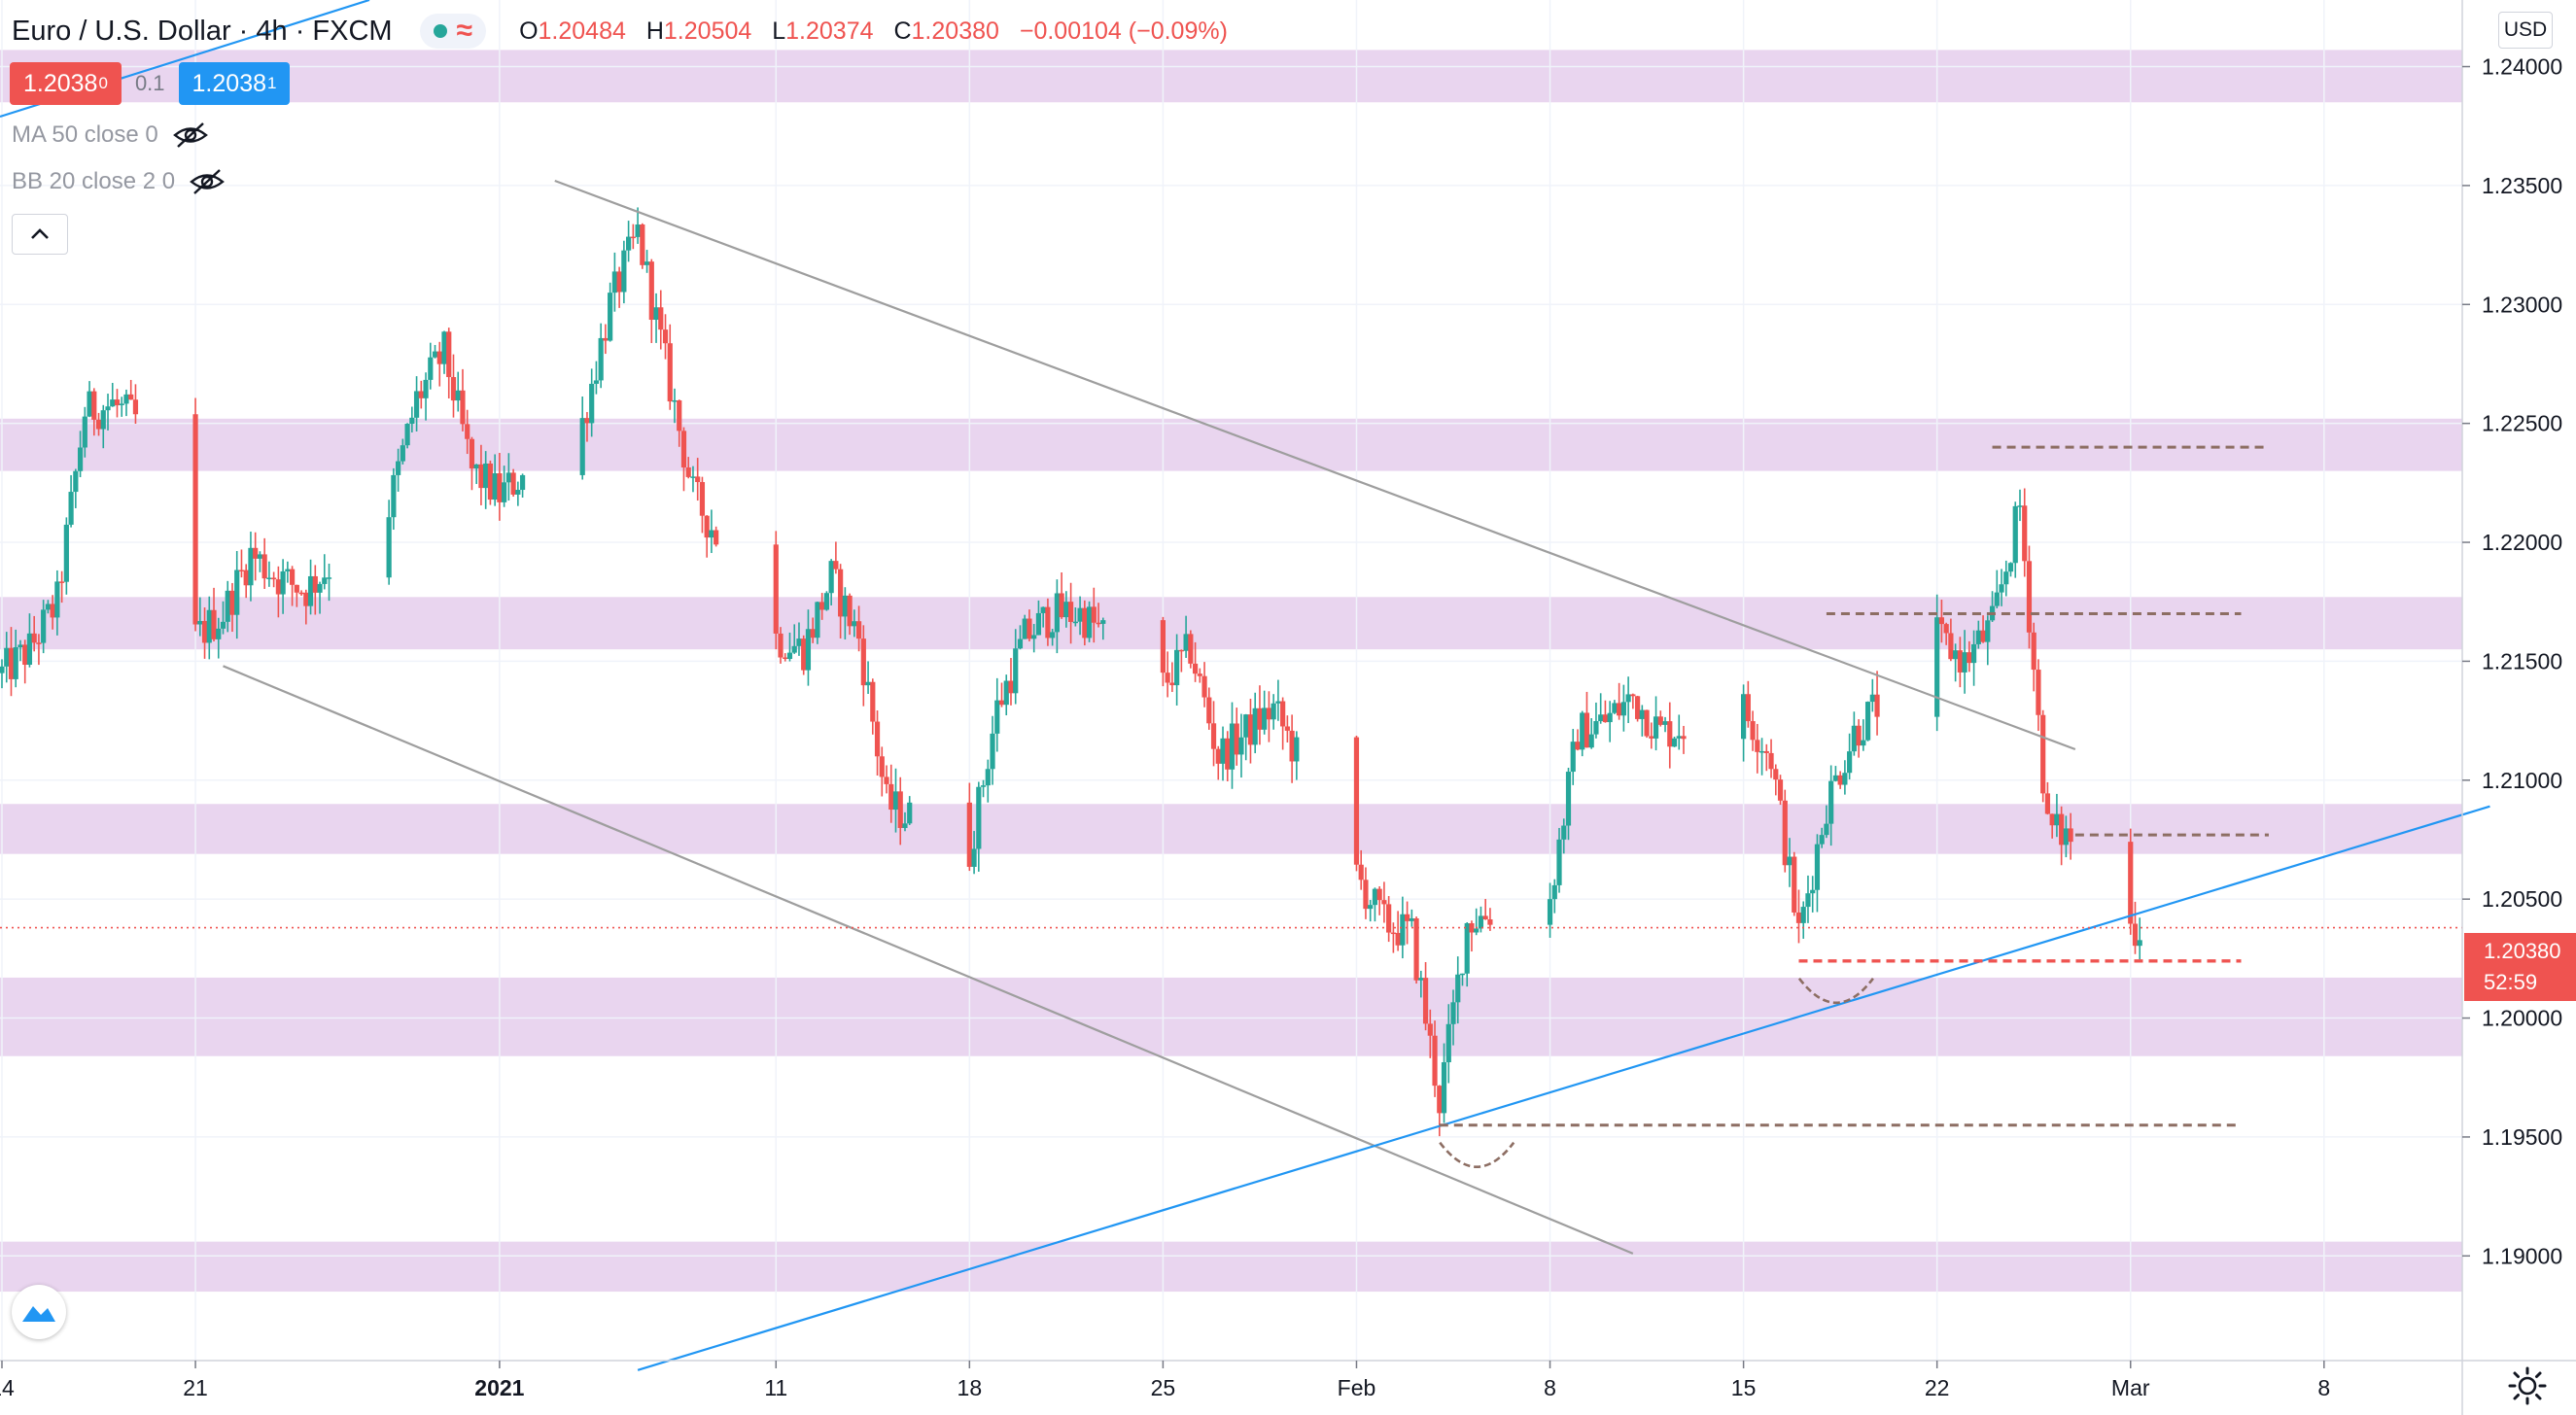 The height and width of the screenshot is (1415, 2576). Describe the element at coordinates (1938, 1387) in the screenshot. I see `time-tick-label: 22` at that location.